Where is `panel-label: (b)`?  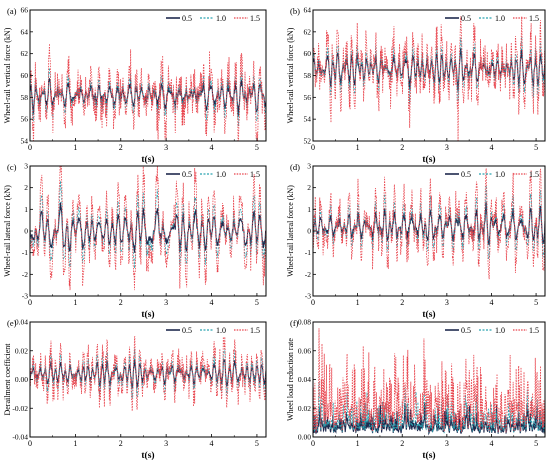
panel-label: (b) is located at coordinates (295, 11).